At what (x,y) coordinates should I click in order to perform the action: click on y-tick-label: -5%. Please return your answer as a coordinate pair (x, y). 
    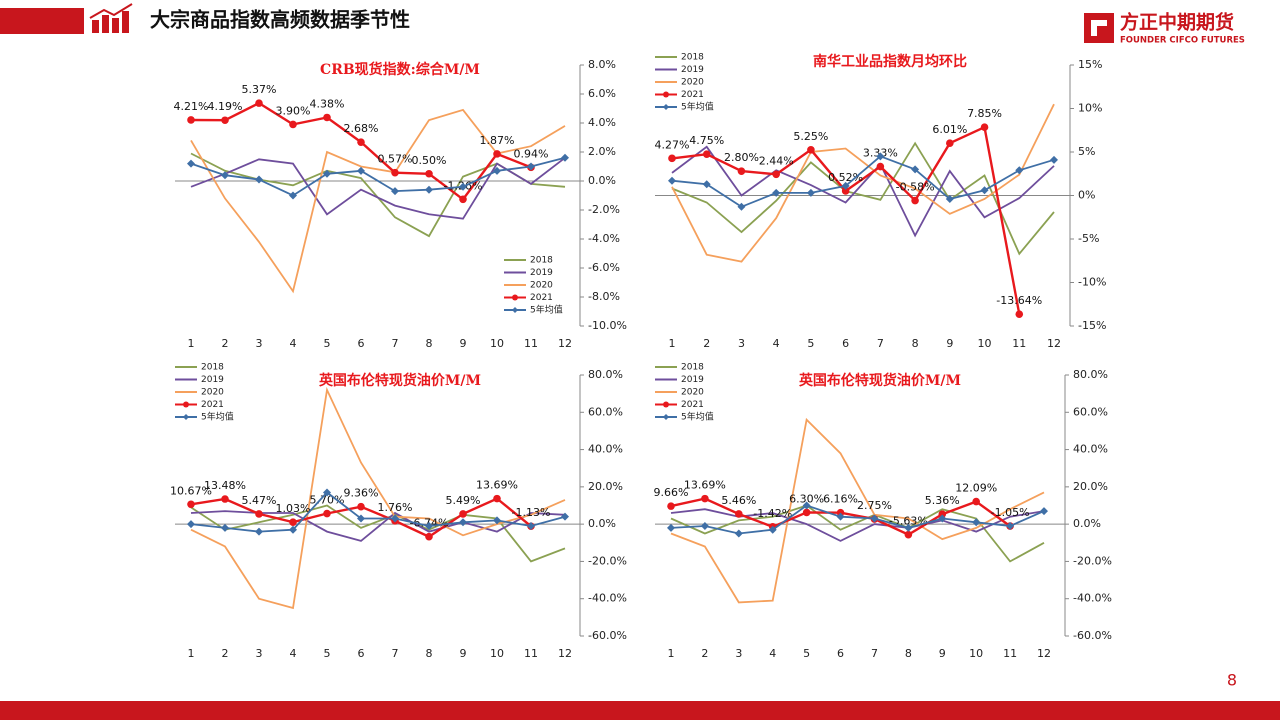
    Looking at the image, I should click on (1088, 238).